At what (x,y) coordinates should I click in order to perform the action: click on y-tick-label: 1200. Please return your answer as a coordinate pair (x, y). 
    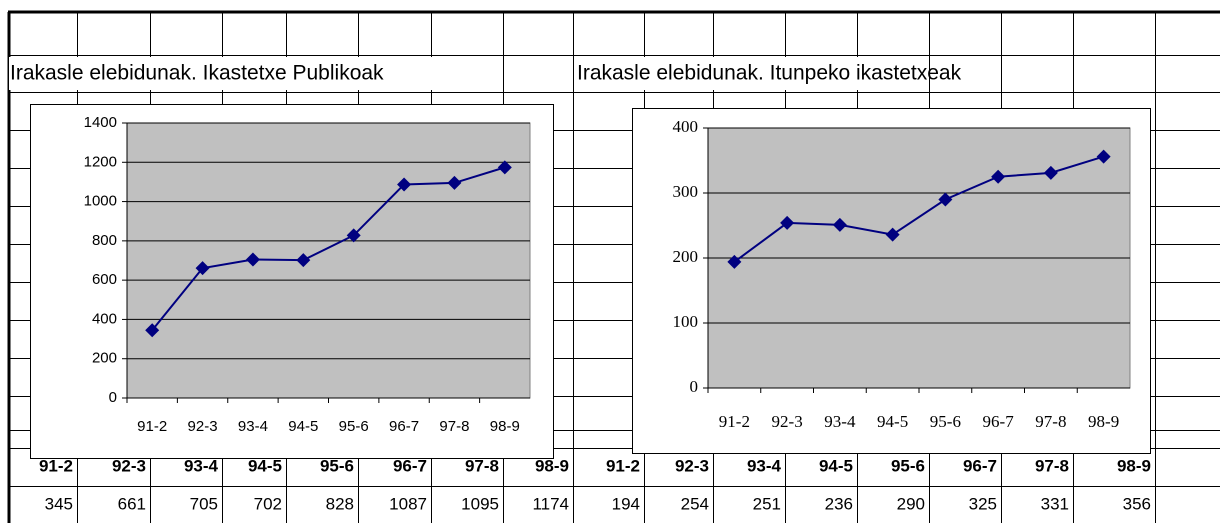
    Looking at the image, I should click on (100, 161).